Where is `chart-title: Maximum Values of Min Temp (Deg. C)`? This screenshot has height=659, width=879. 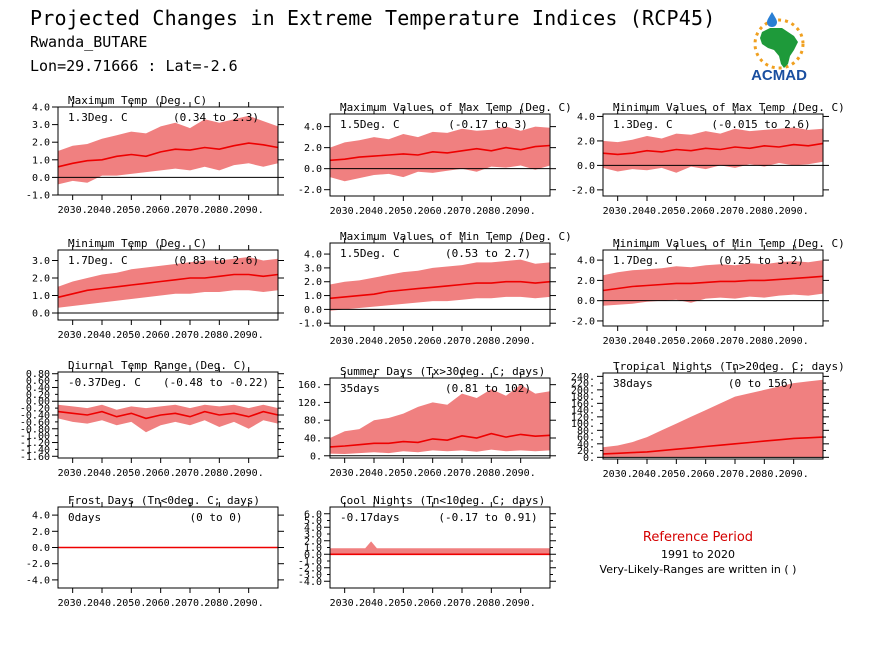
chart-title: Maximum Values of Min Temp (Deg. C) is located at coordinates (456, 236).